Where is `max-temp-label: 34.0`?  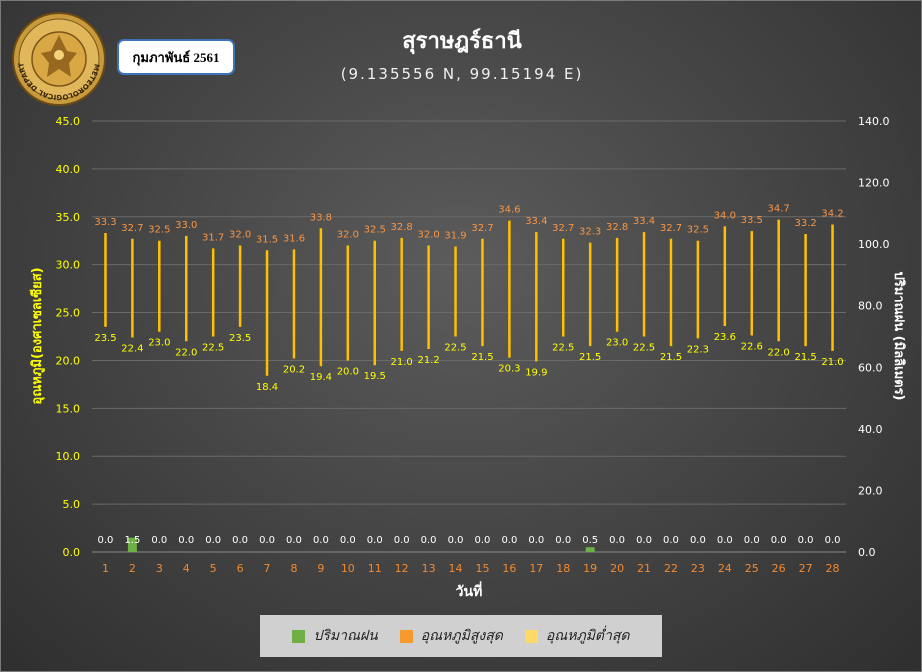
max-temp-label: 34.0 is located at coordinates (725, 215).